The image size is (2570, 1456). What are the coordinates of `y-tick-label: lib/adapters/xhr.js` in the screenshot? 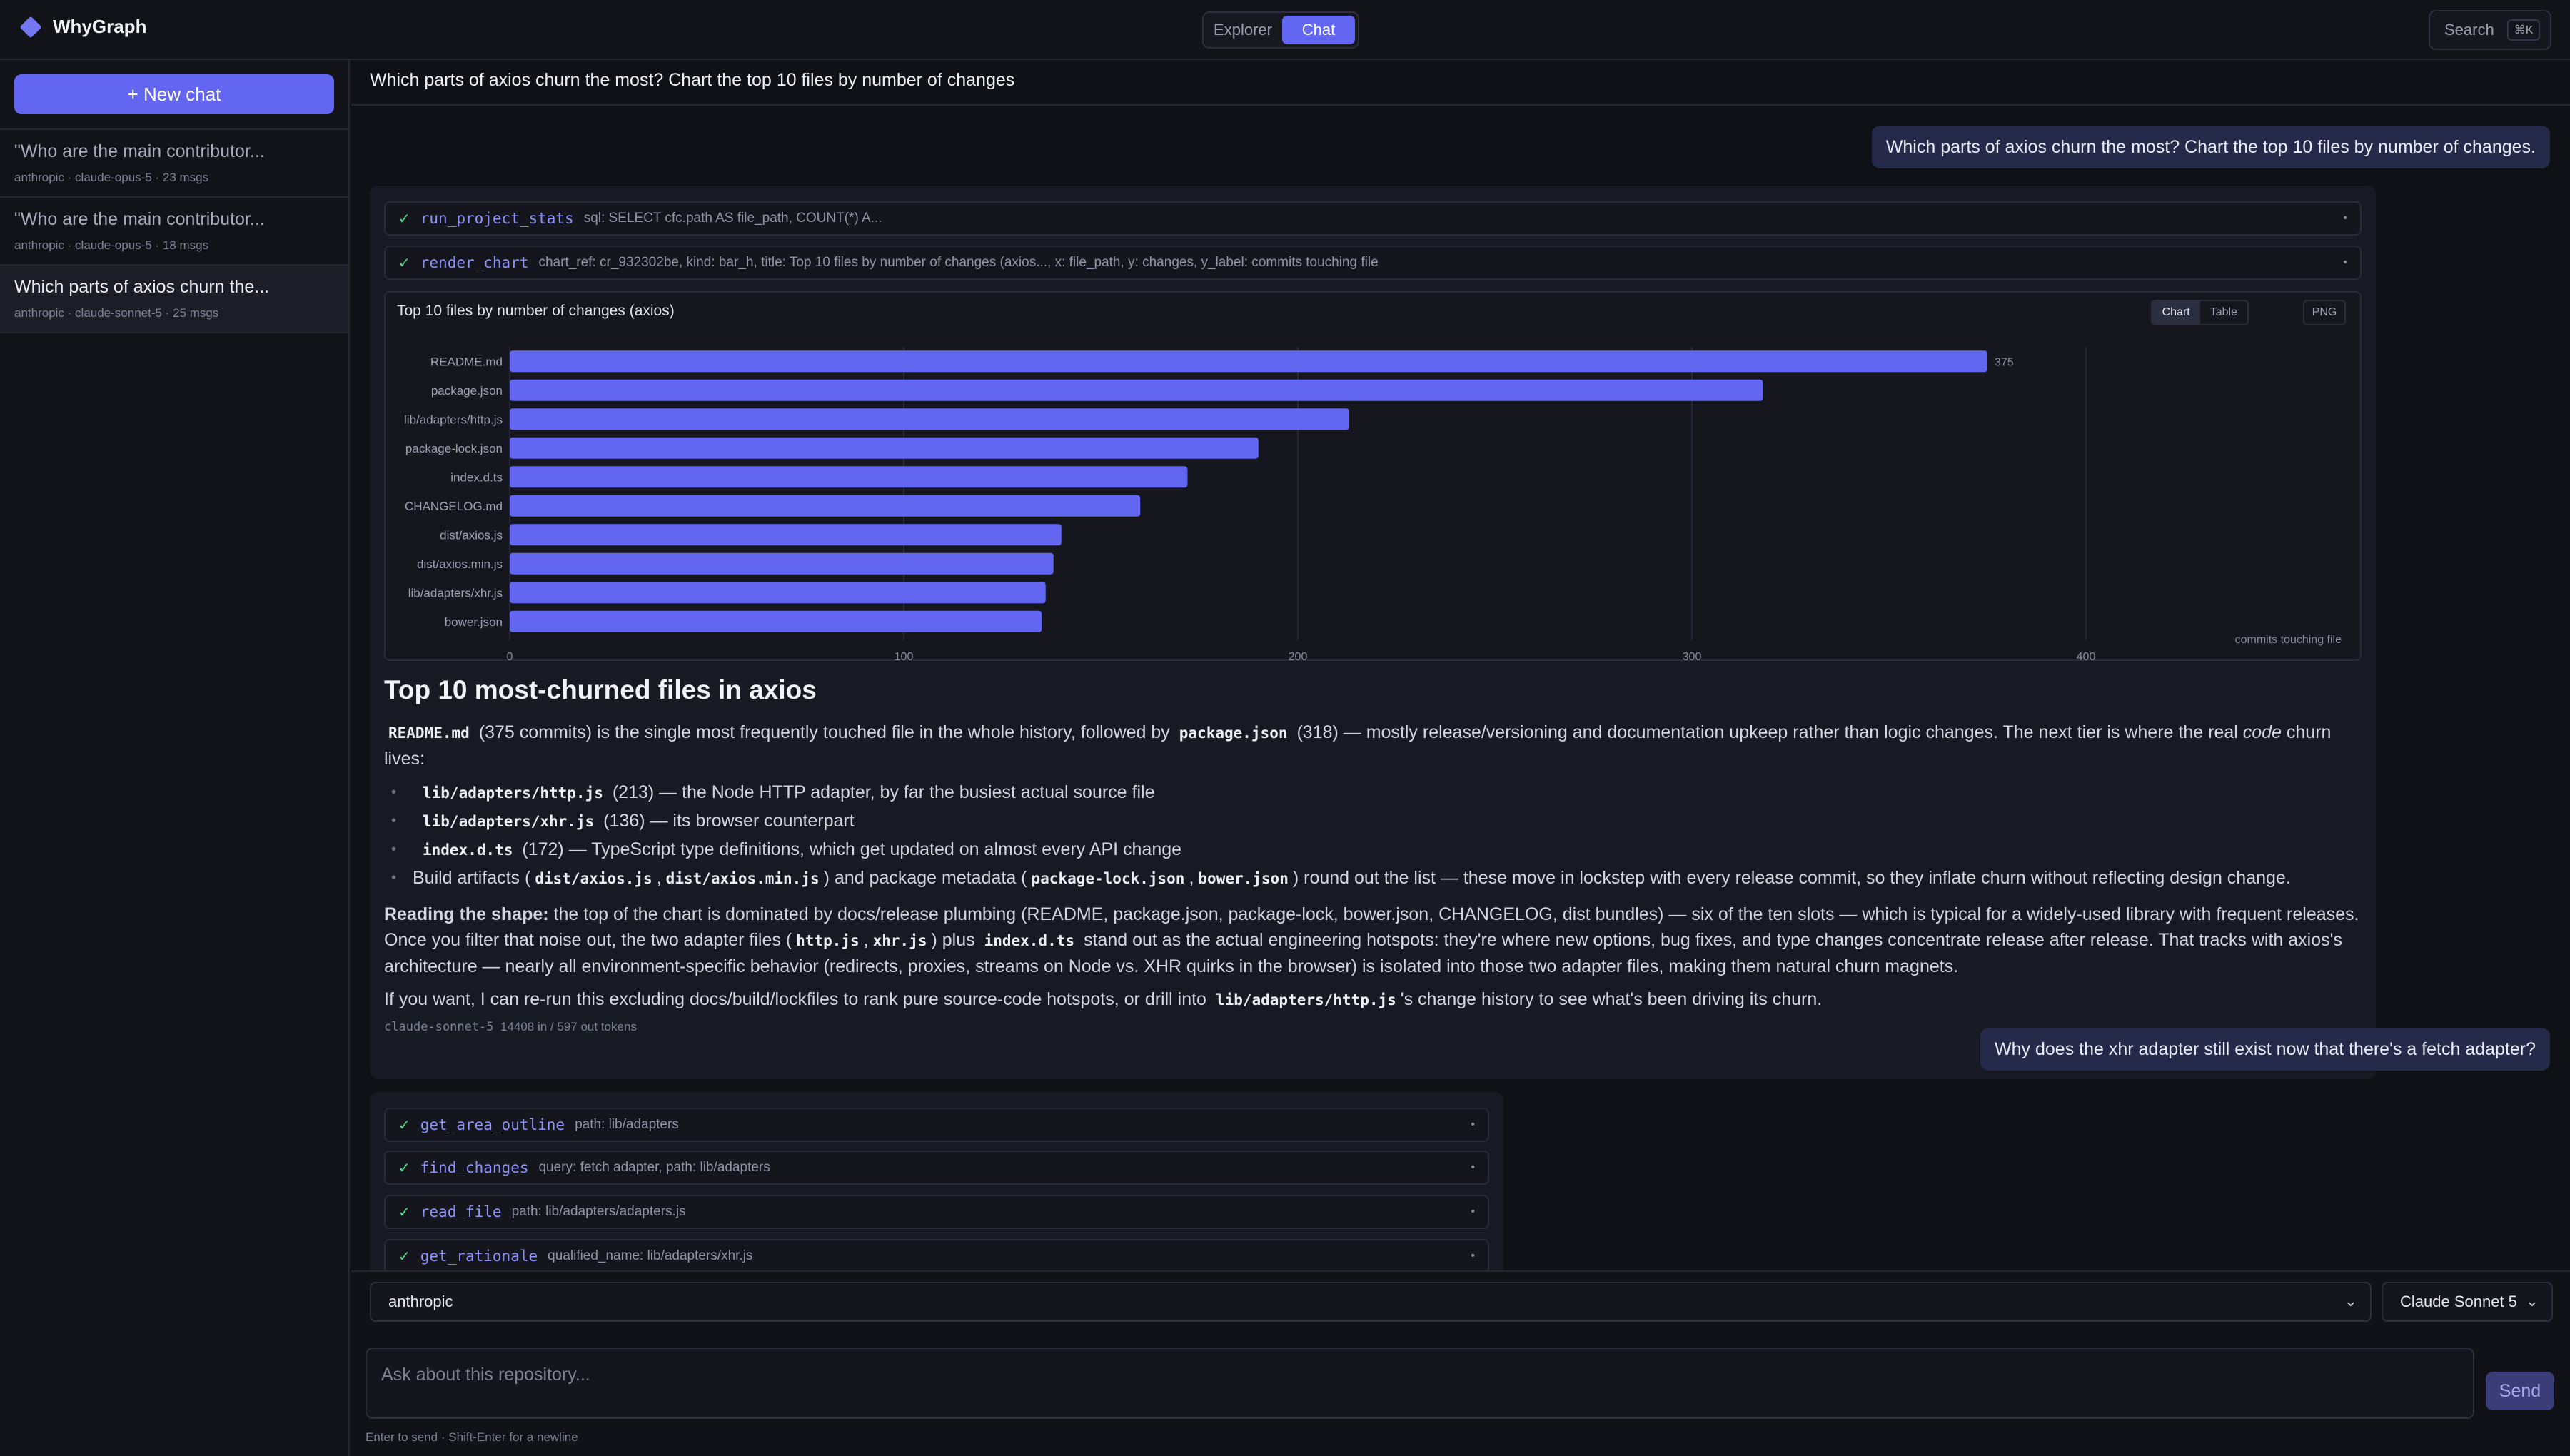 It's located at (455, 593).